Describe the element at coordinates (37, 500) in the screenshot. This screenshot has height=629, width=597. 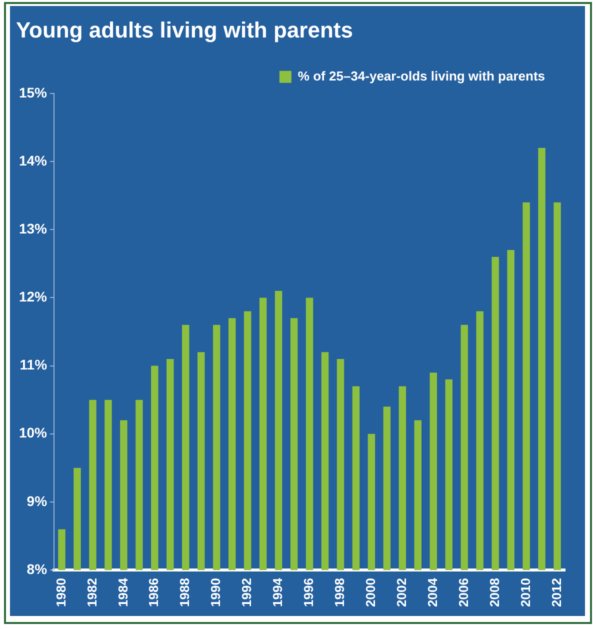
I see `y-tick-label: 9%` at that location.